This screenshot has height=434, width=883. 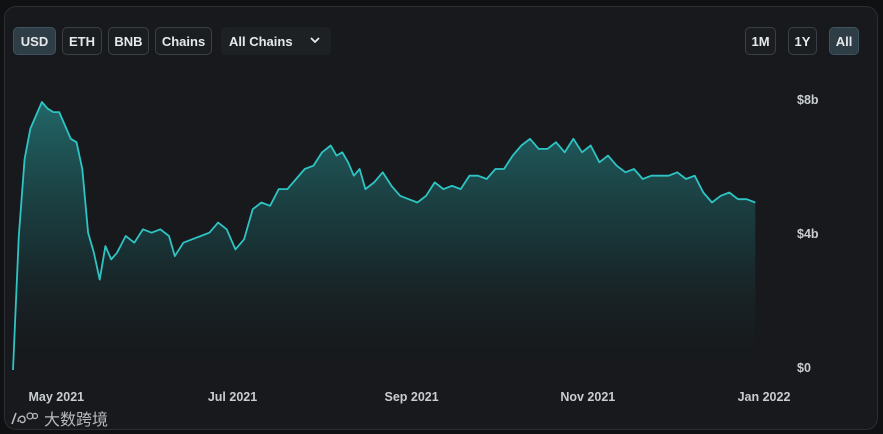 I want to click on range-button-1y: 1Y, so click(x=802, y=41).